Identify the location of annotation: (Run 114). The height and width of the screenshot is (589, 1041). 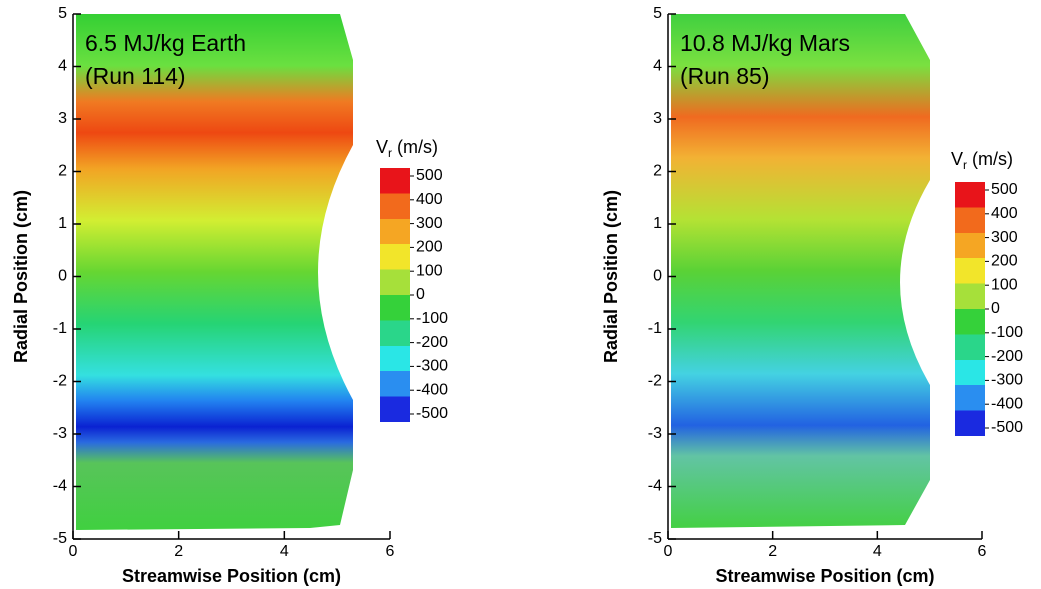
(135, 76).